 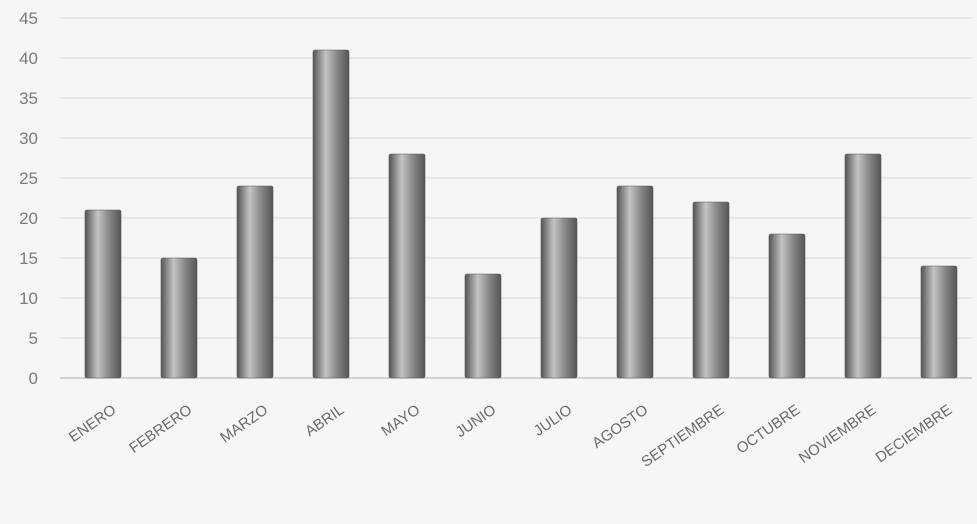 I want to click on x-tick-label: DECIEMBRE, so click(x=913, y=433).